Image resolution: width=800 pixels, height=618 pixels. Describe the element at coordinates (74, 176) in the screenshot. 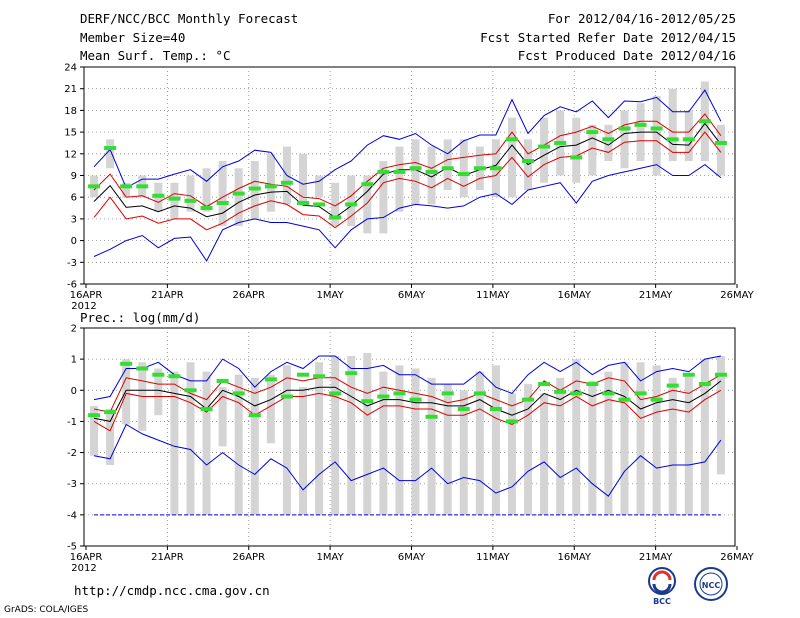

I see `temp-ytick-label: 9` at that location.